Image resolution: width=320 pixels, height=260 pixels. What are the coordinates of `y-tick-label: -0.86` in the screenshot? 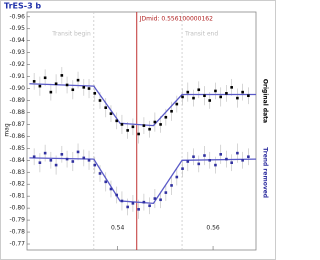 It's located at (17, 136).